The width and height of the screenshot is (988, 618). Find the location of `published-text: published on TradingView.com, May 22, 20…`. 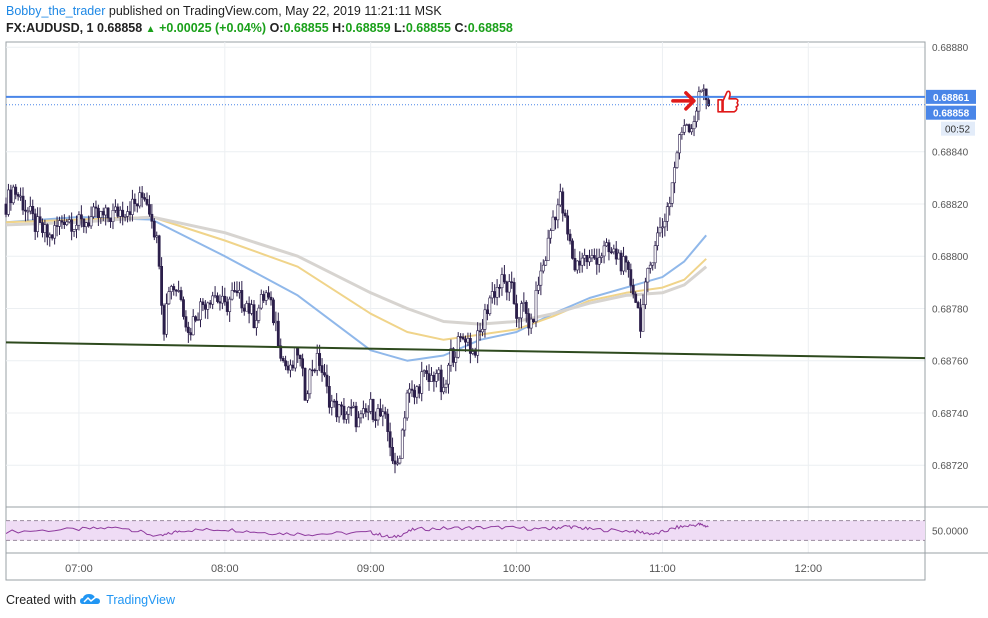

published-text: published on TradingView.com, May 22, 20… is located at coordinates (275, 11).